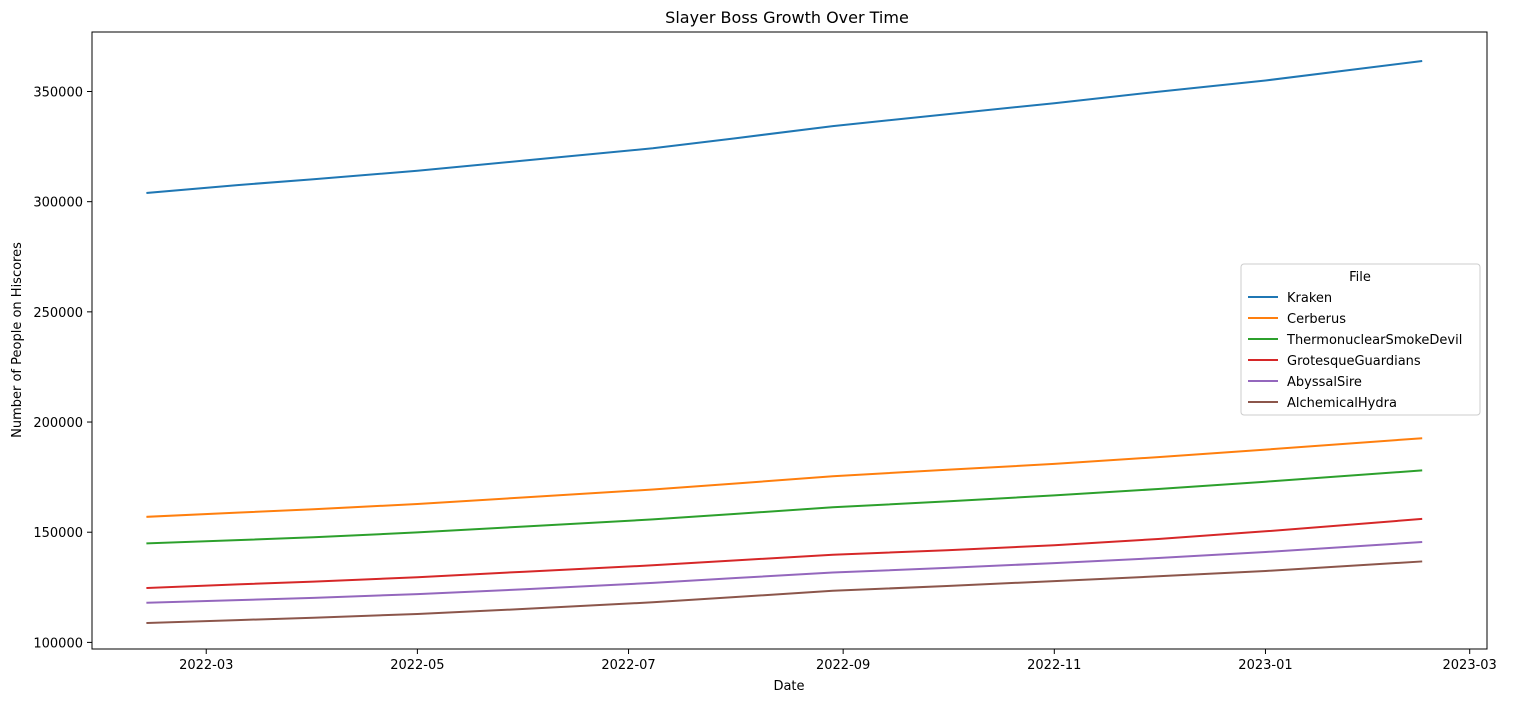 This screenshot has height=701, width=1513. I want to click on x-tick-label: 2022-09, so click(843, 665).